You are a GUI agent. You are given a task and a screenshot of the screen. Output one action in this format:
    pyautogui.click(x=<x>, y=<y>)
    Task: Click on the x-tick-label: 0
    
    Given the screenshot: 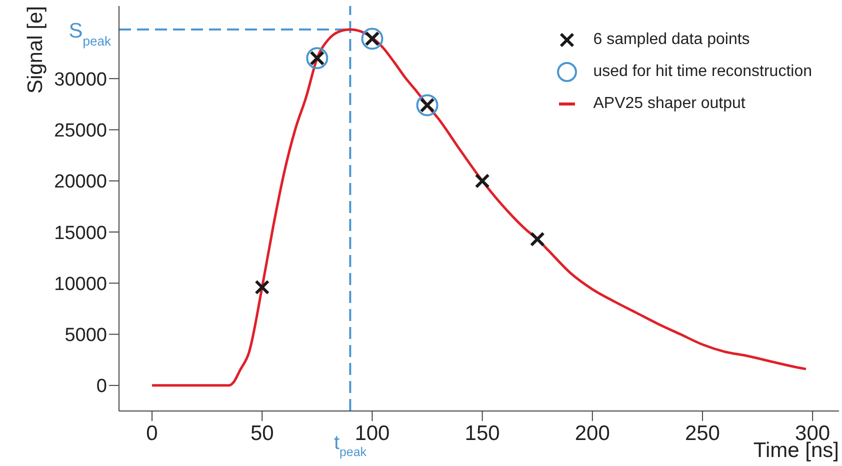 What is the action you would take?
    pyautogui.click(x=152, y=433)
    